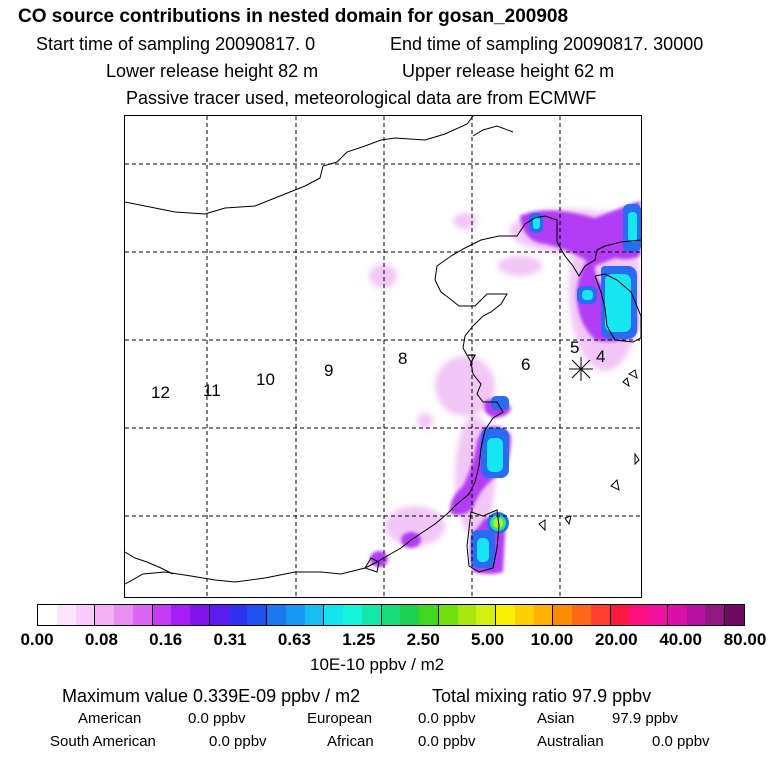 The image size is (768, 768). What do you see at coordinates (212, 71) in the screenshot?
I see `lower-release-height: Lower release height 82 m` at bounding box center [212, 71].